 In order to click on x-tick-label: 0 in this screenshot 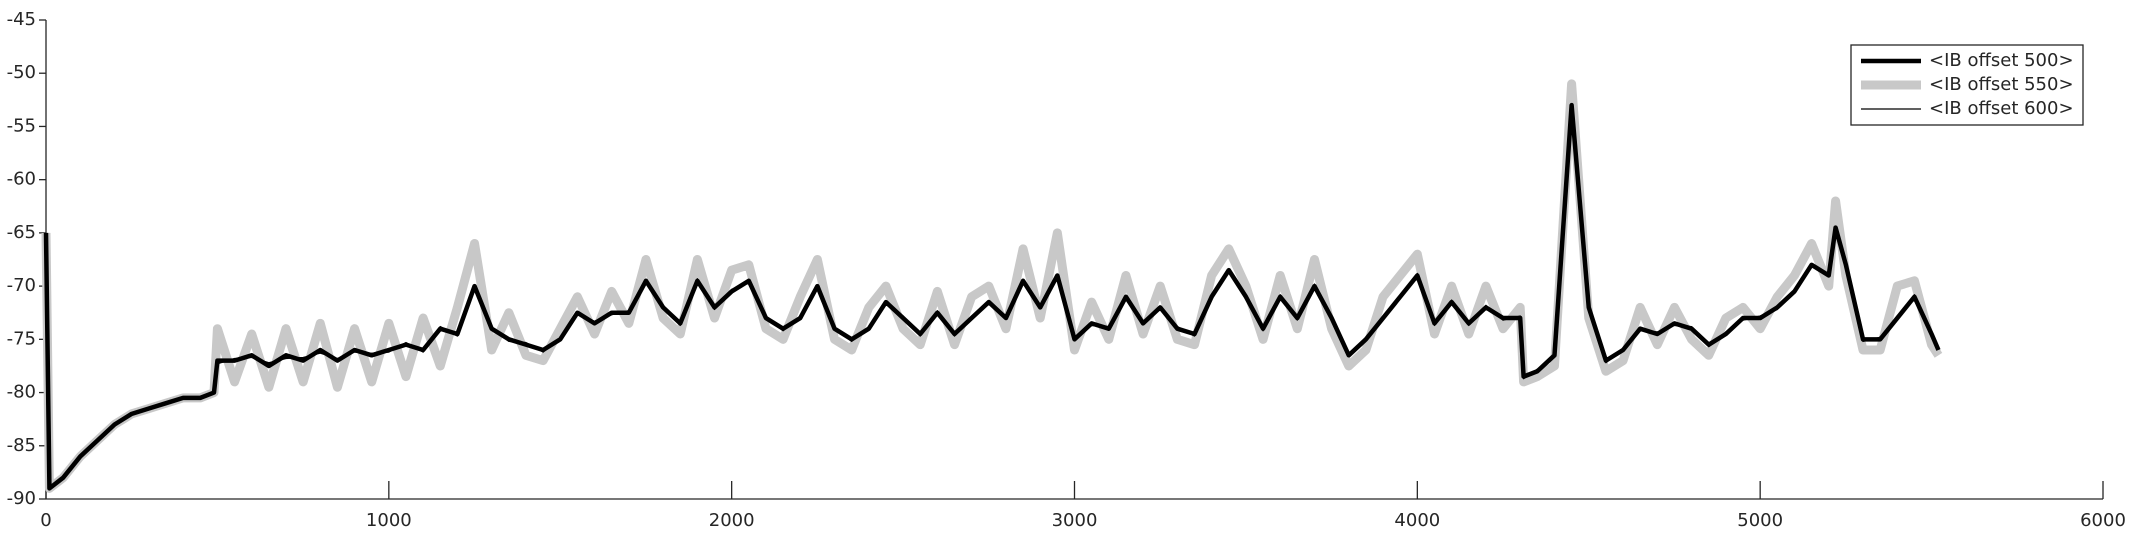, I will do `click(45, 520)`.